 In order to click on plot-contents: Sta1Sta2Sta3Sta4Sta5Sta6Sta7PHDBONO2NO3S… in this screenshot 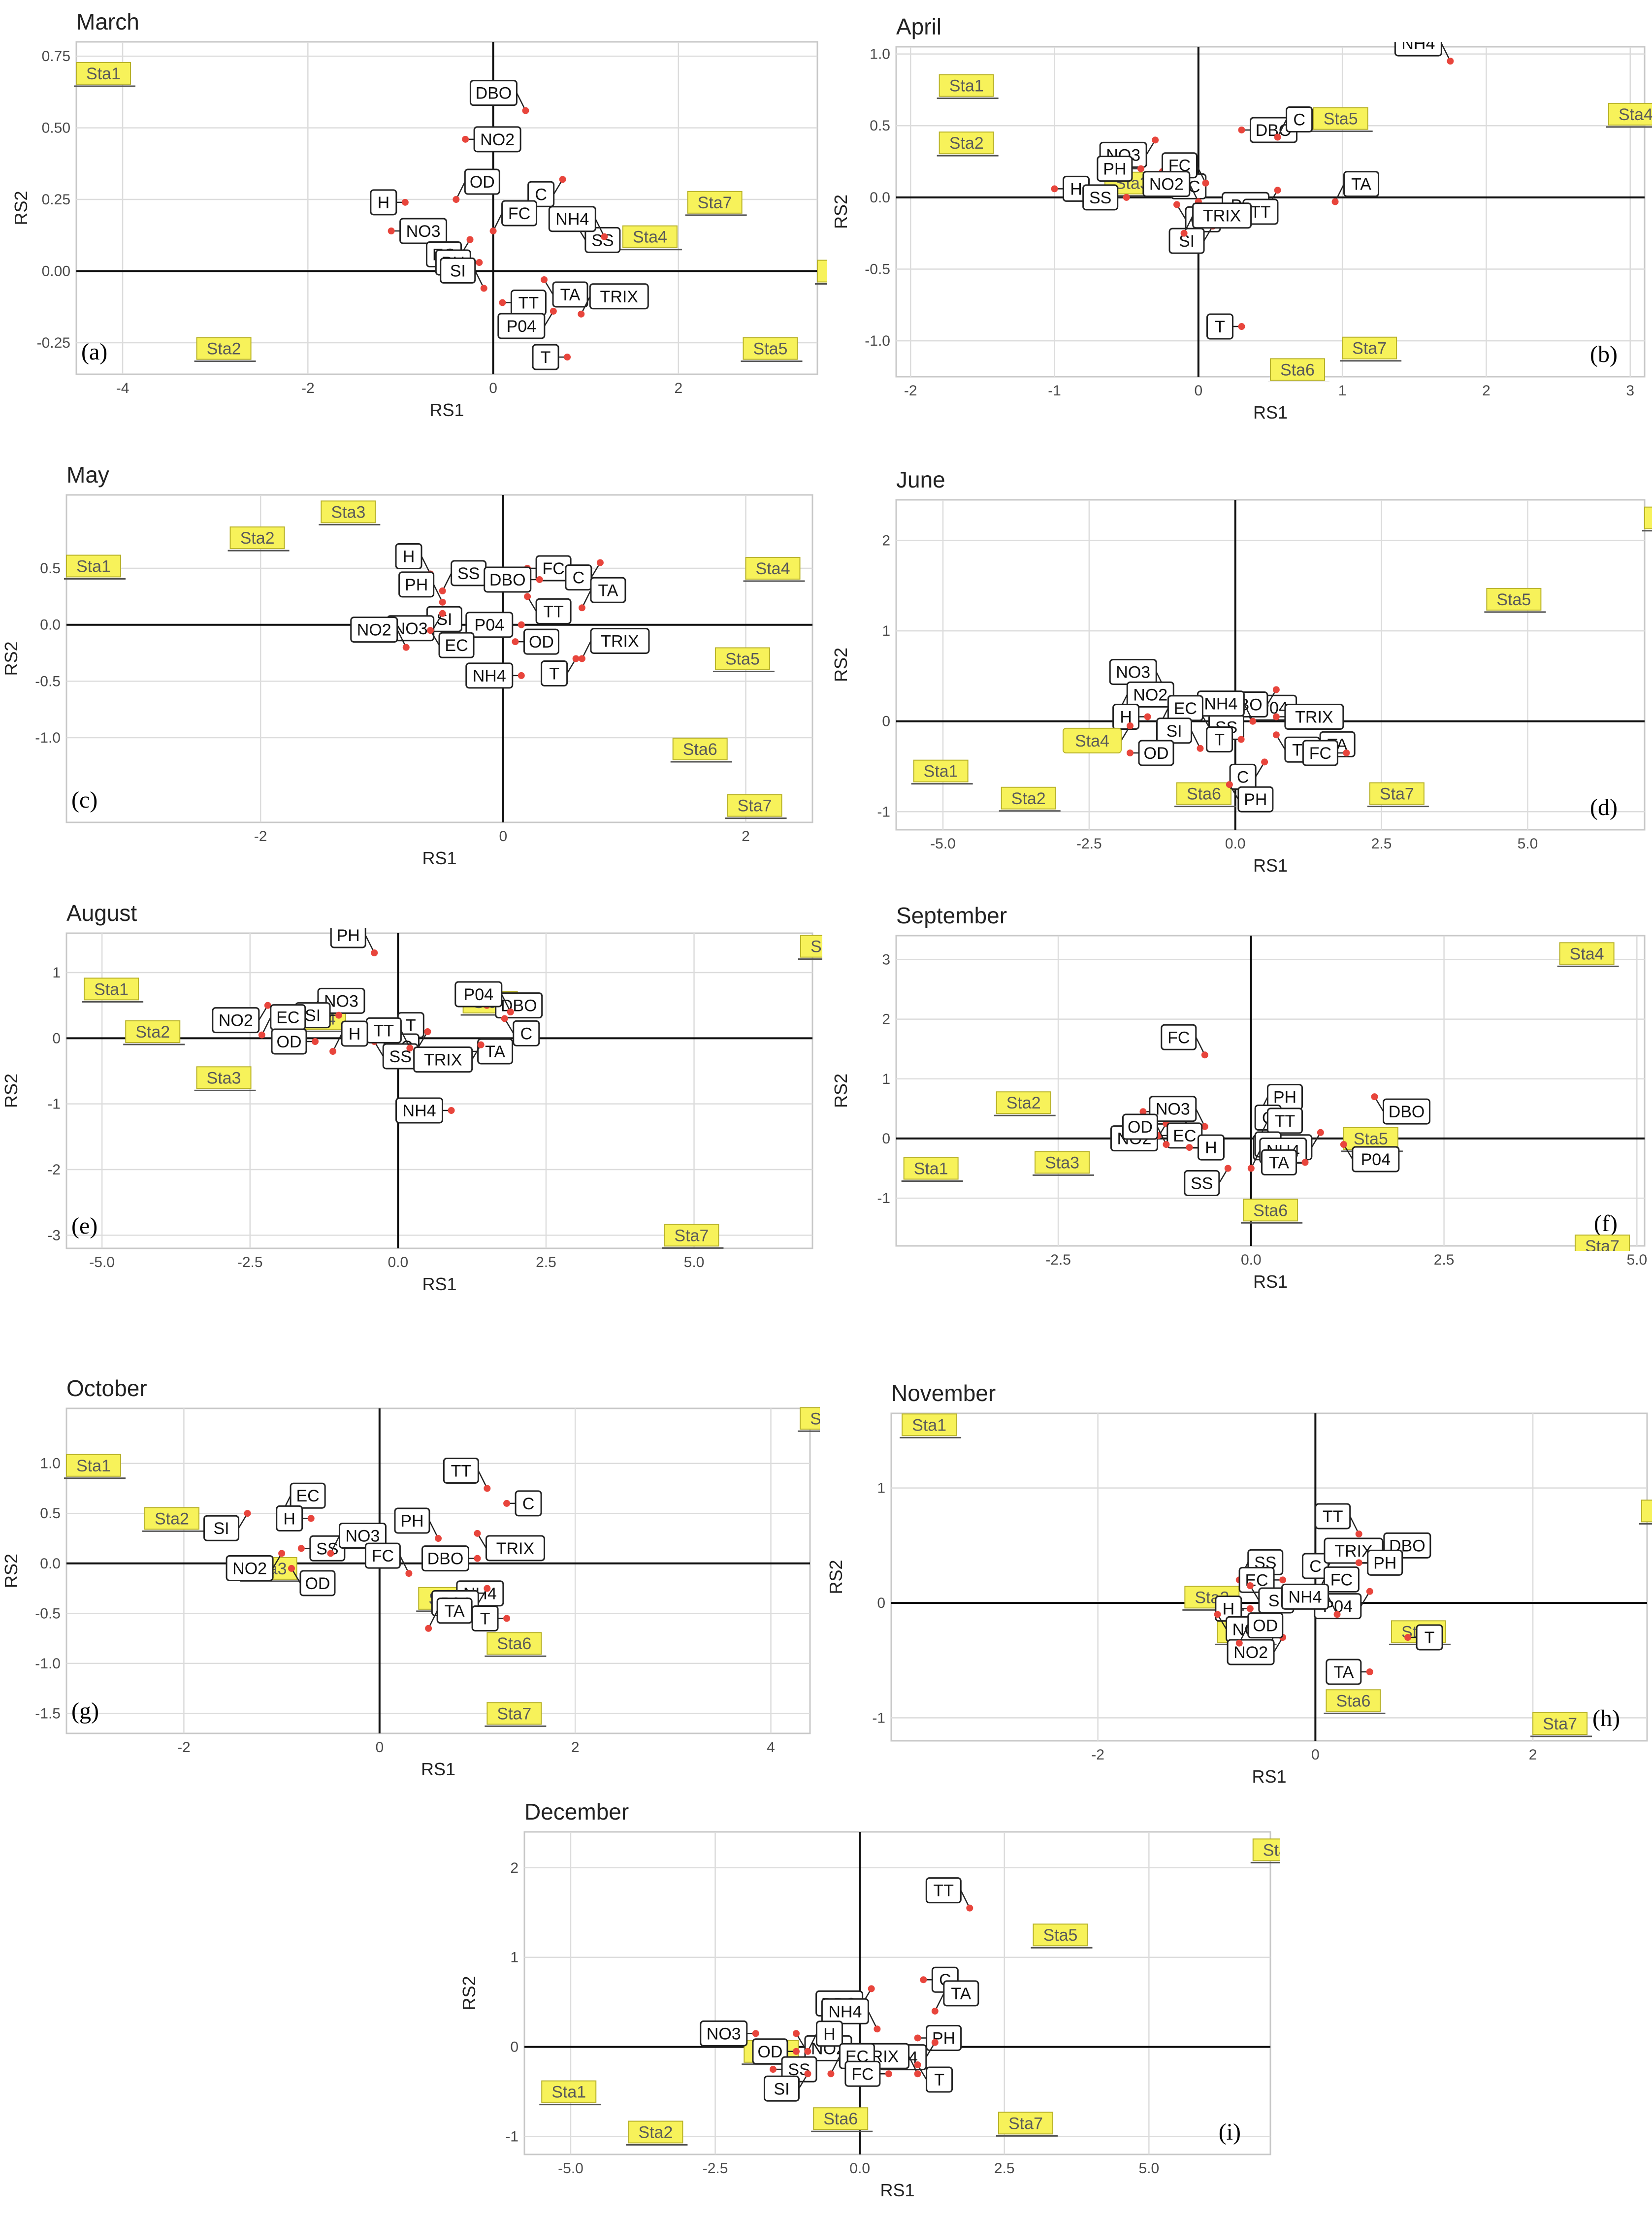, I will do `click(452, 1087)`.